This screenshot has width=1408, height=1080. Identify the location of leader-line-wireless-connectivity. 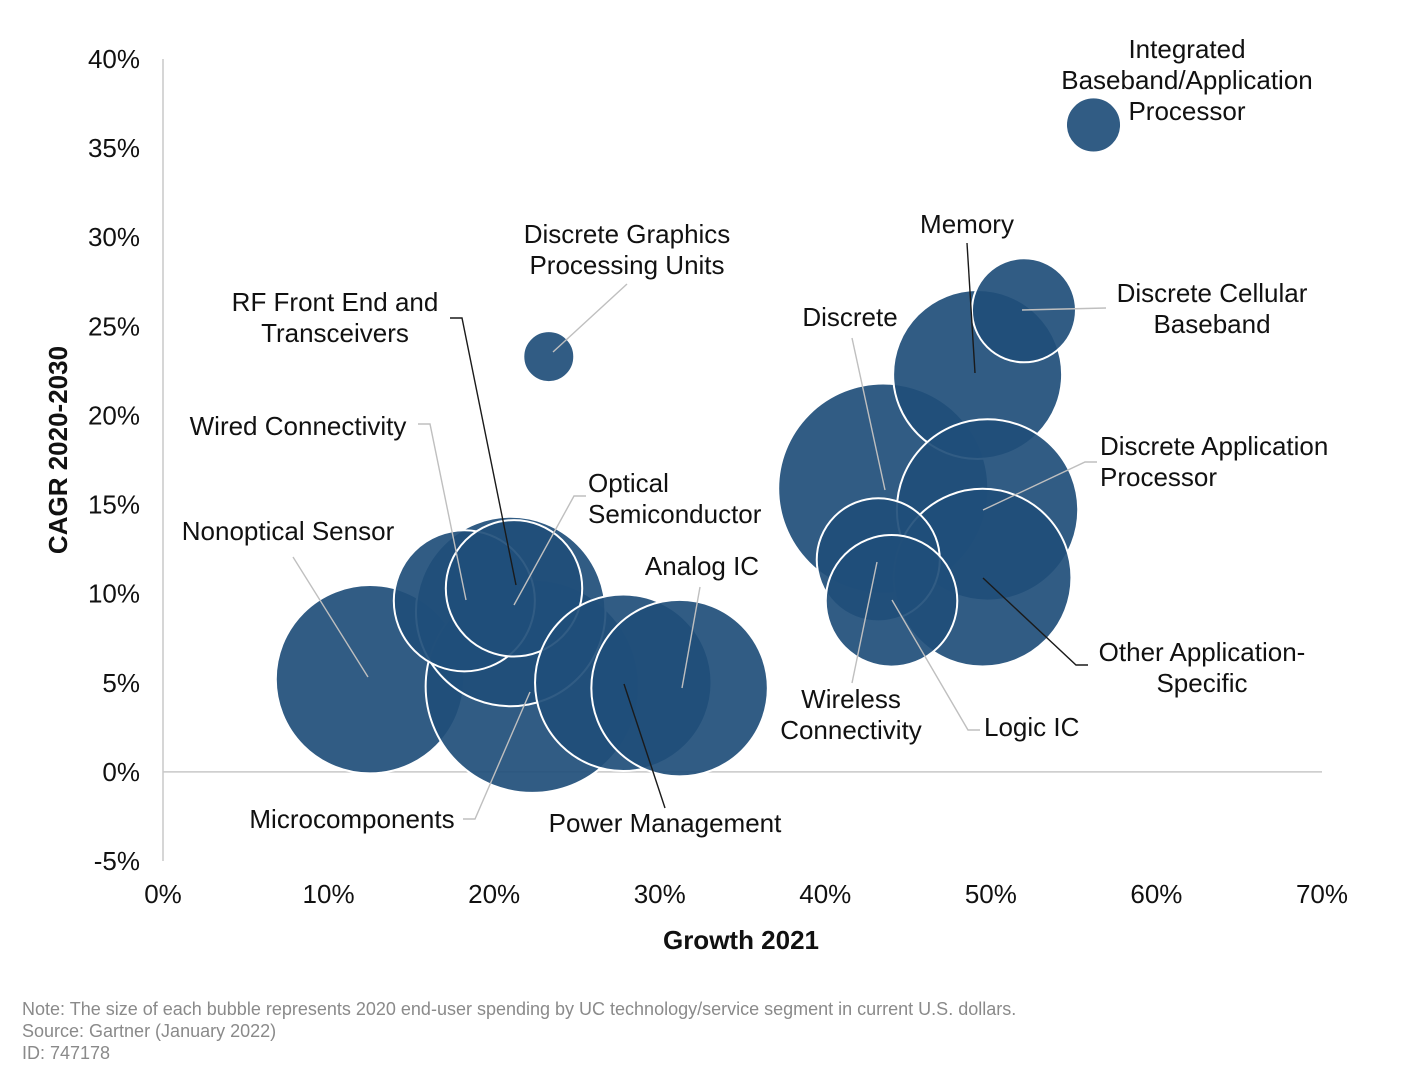
(864, 622).